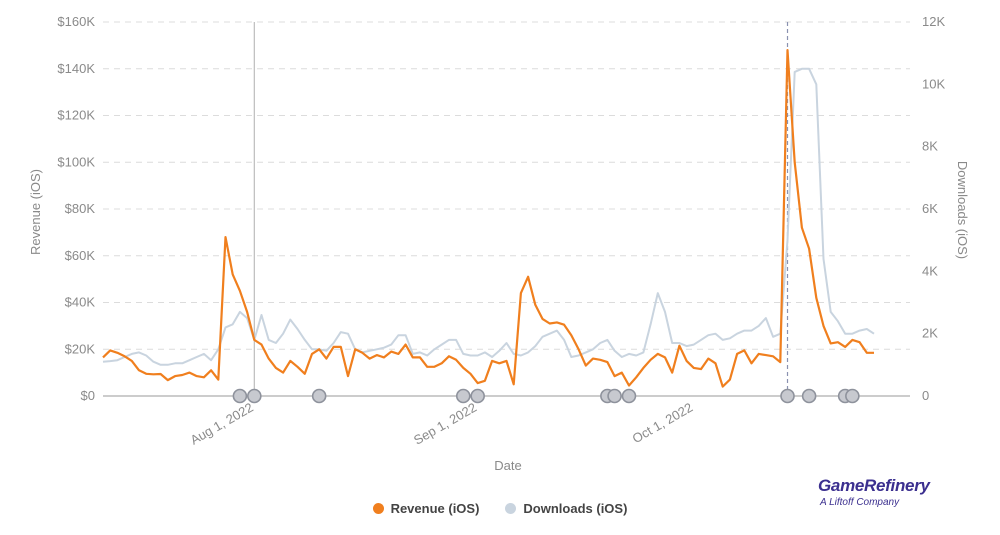 Image resolution: width=1000 pixels, height=535 pixels. Describe the element at coordinates (507, 465) in the screenshot. I see `x-axis-title: Date` at that location.